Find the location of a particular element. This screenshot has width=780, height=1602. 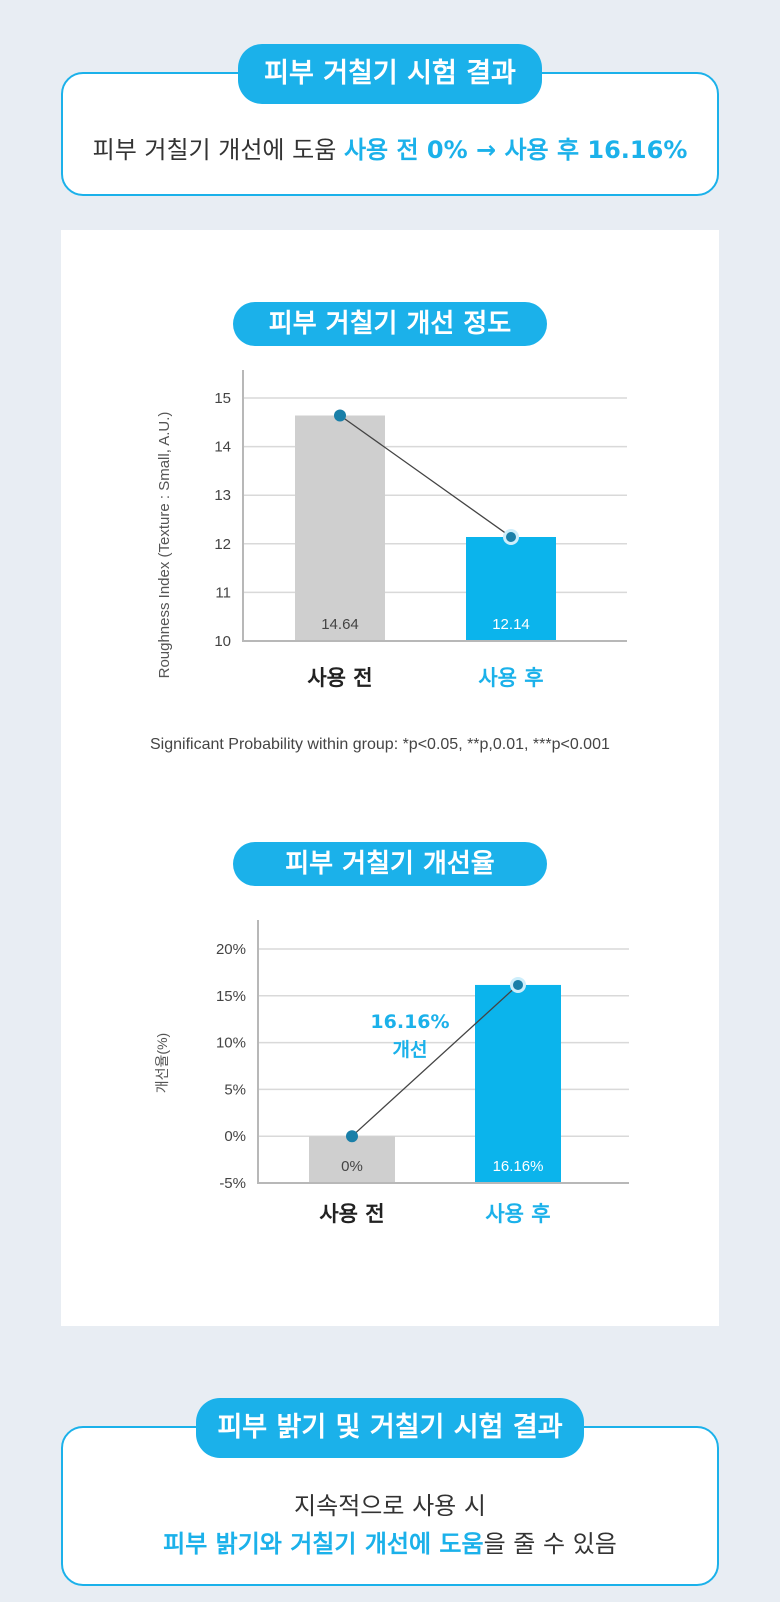

bottom-result-line2: 피부 밝기와 거칠기 개선에 도움을 줄 수 있음 is located at coordinates (390, 1541).